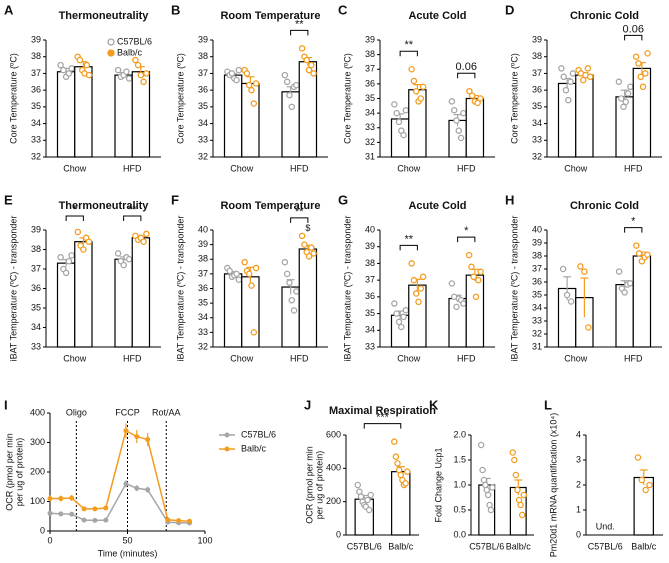 The height and width of the screenshot is (563, 669). Describe the element at coordinates (514, 289) in the screenshot. I see `y-axis-label: iBAT Temperature (ºC) - transponder` at that location.